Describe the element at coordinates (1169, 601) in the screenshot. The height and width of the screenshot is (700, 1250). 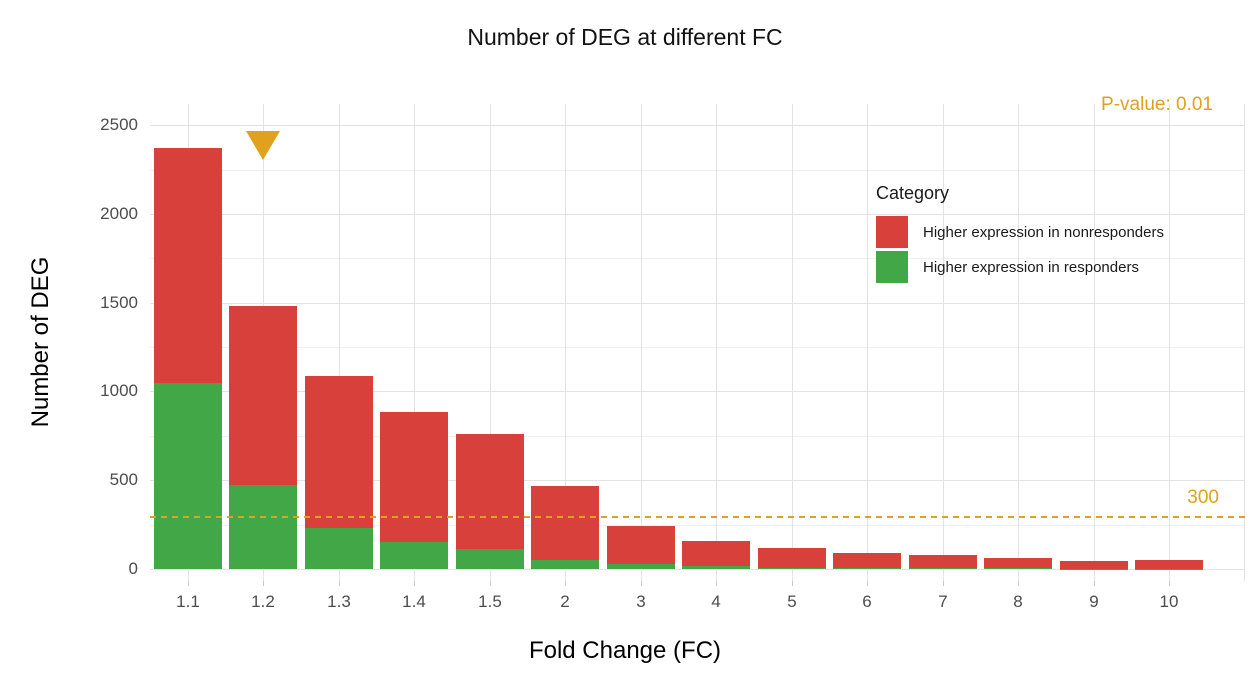
I see `x-tick-label: 10` at that location.